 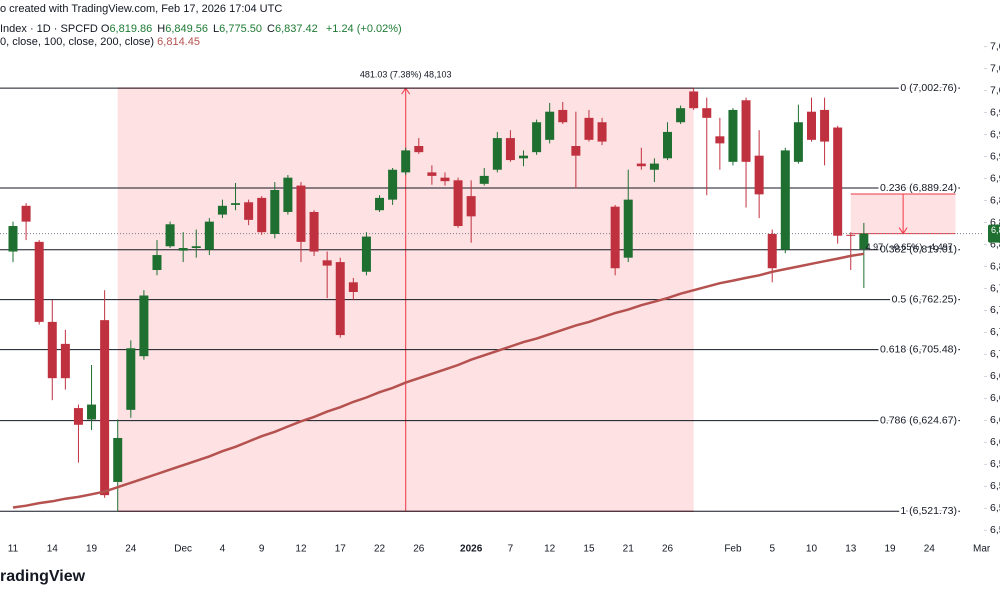 I want to click on y-tick-label: 6,800.00, so click(x=995, y=266).